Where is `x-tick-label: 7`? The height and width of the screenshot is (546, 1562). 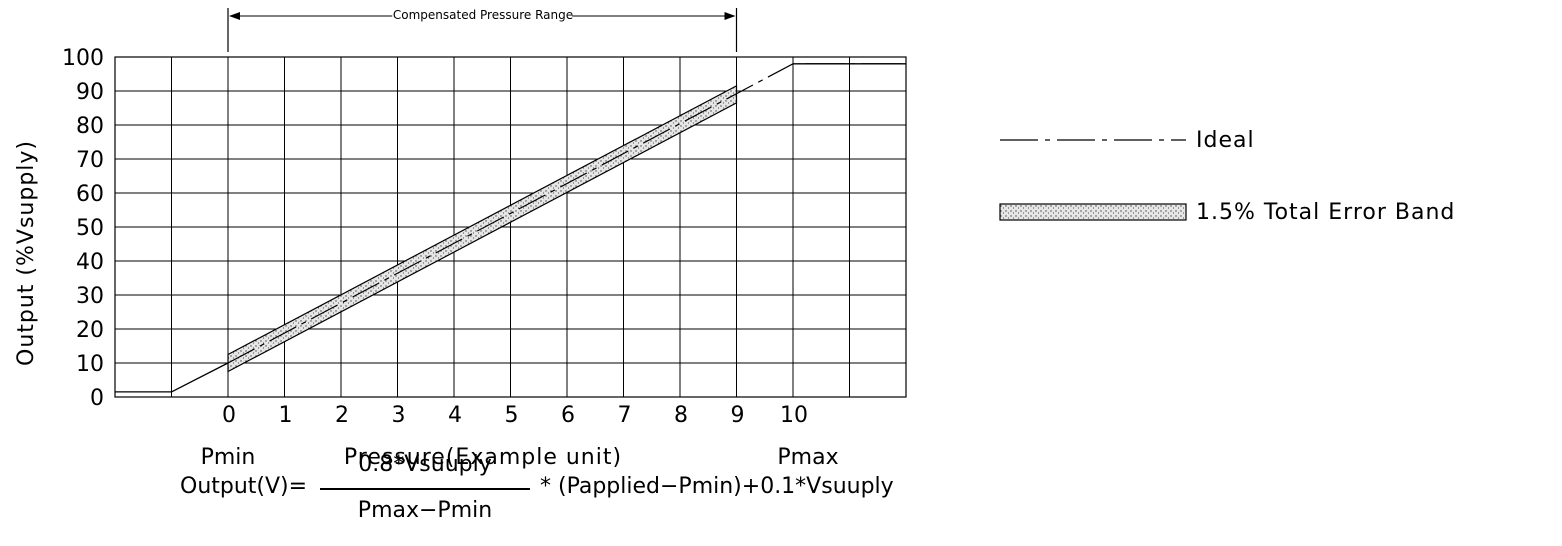
x-tick-label: 7 is located at coordinates (625, 415).